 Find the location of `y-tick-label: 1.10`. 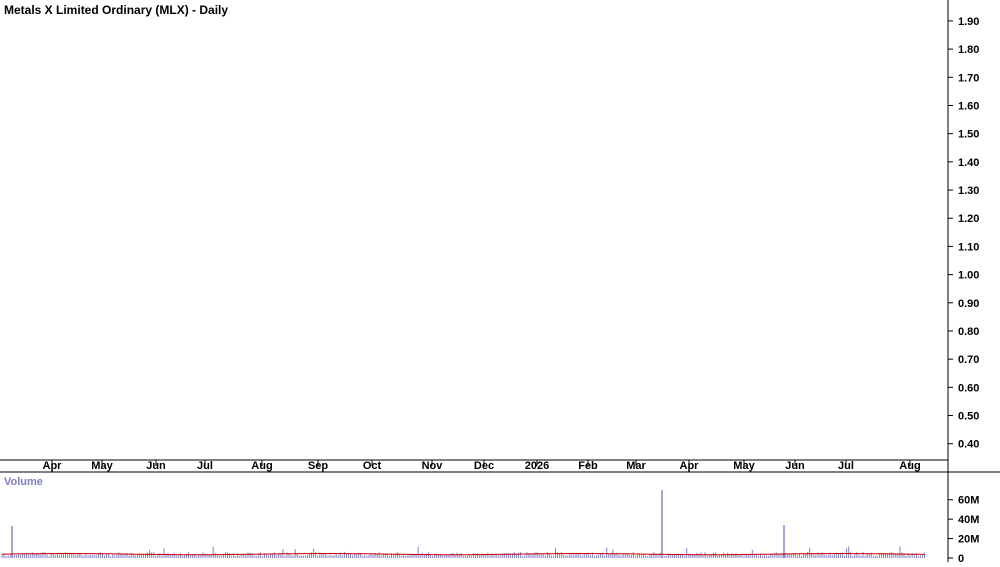

y-tick-label: 1.10 is located at coordinates (968, 247).